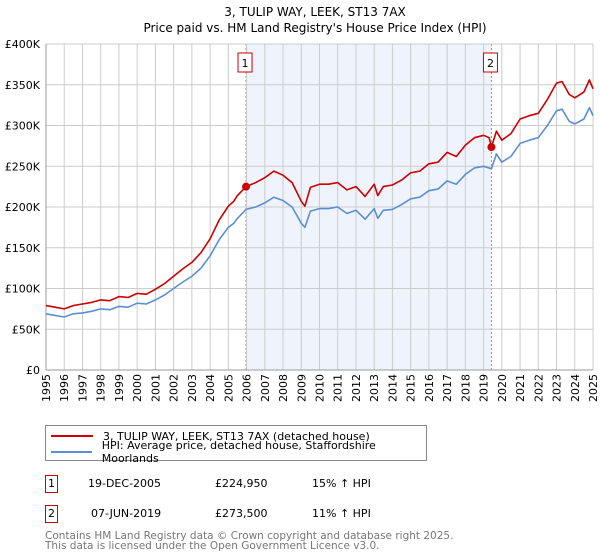 The image size is (600, 560). I want to click on x-tick-label: 2004, so click(210, 388).